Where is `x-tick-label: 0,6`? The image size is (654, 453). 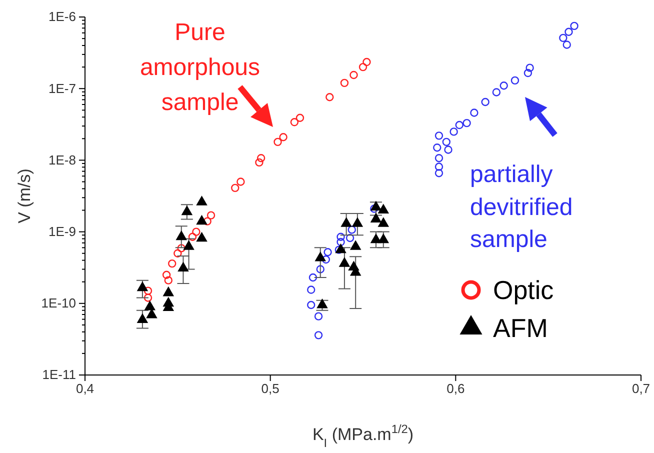 x-tick-label: 0,6 is located at coordinates (455, 388).